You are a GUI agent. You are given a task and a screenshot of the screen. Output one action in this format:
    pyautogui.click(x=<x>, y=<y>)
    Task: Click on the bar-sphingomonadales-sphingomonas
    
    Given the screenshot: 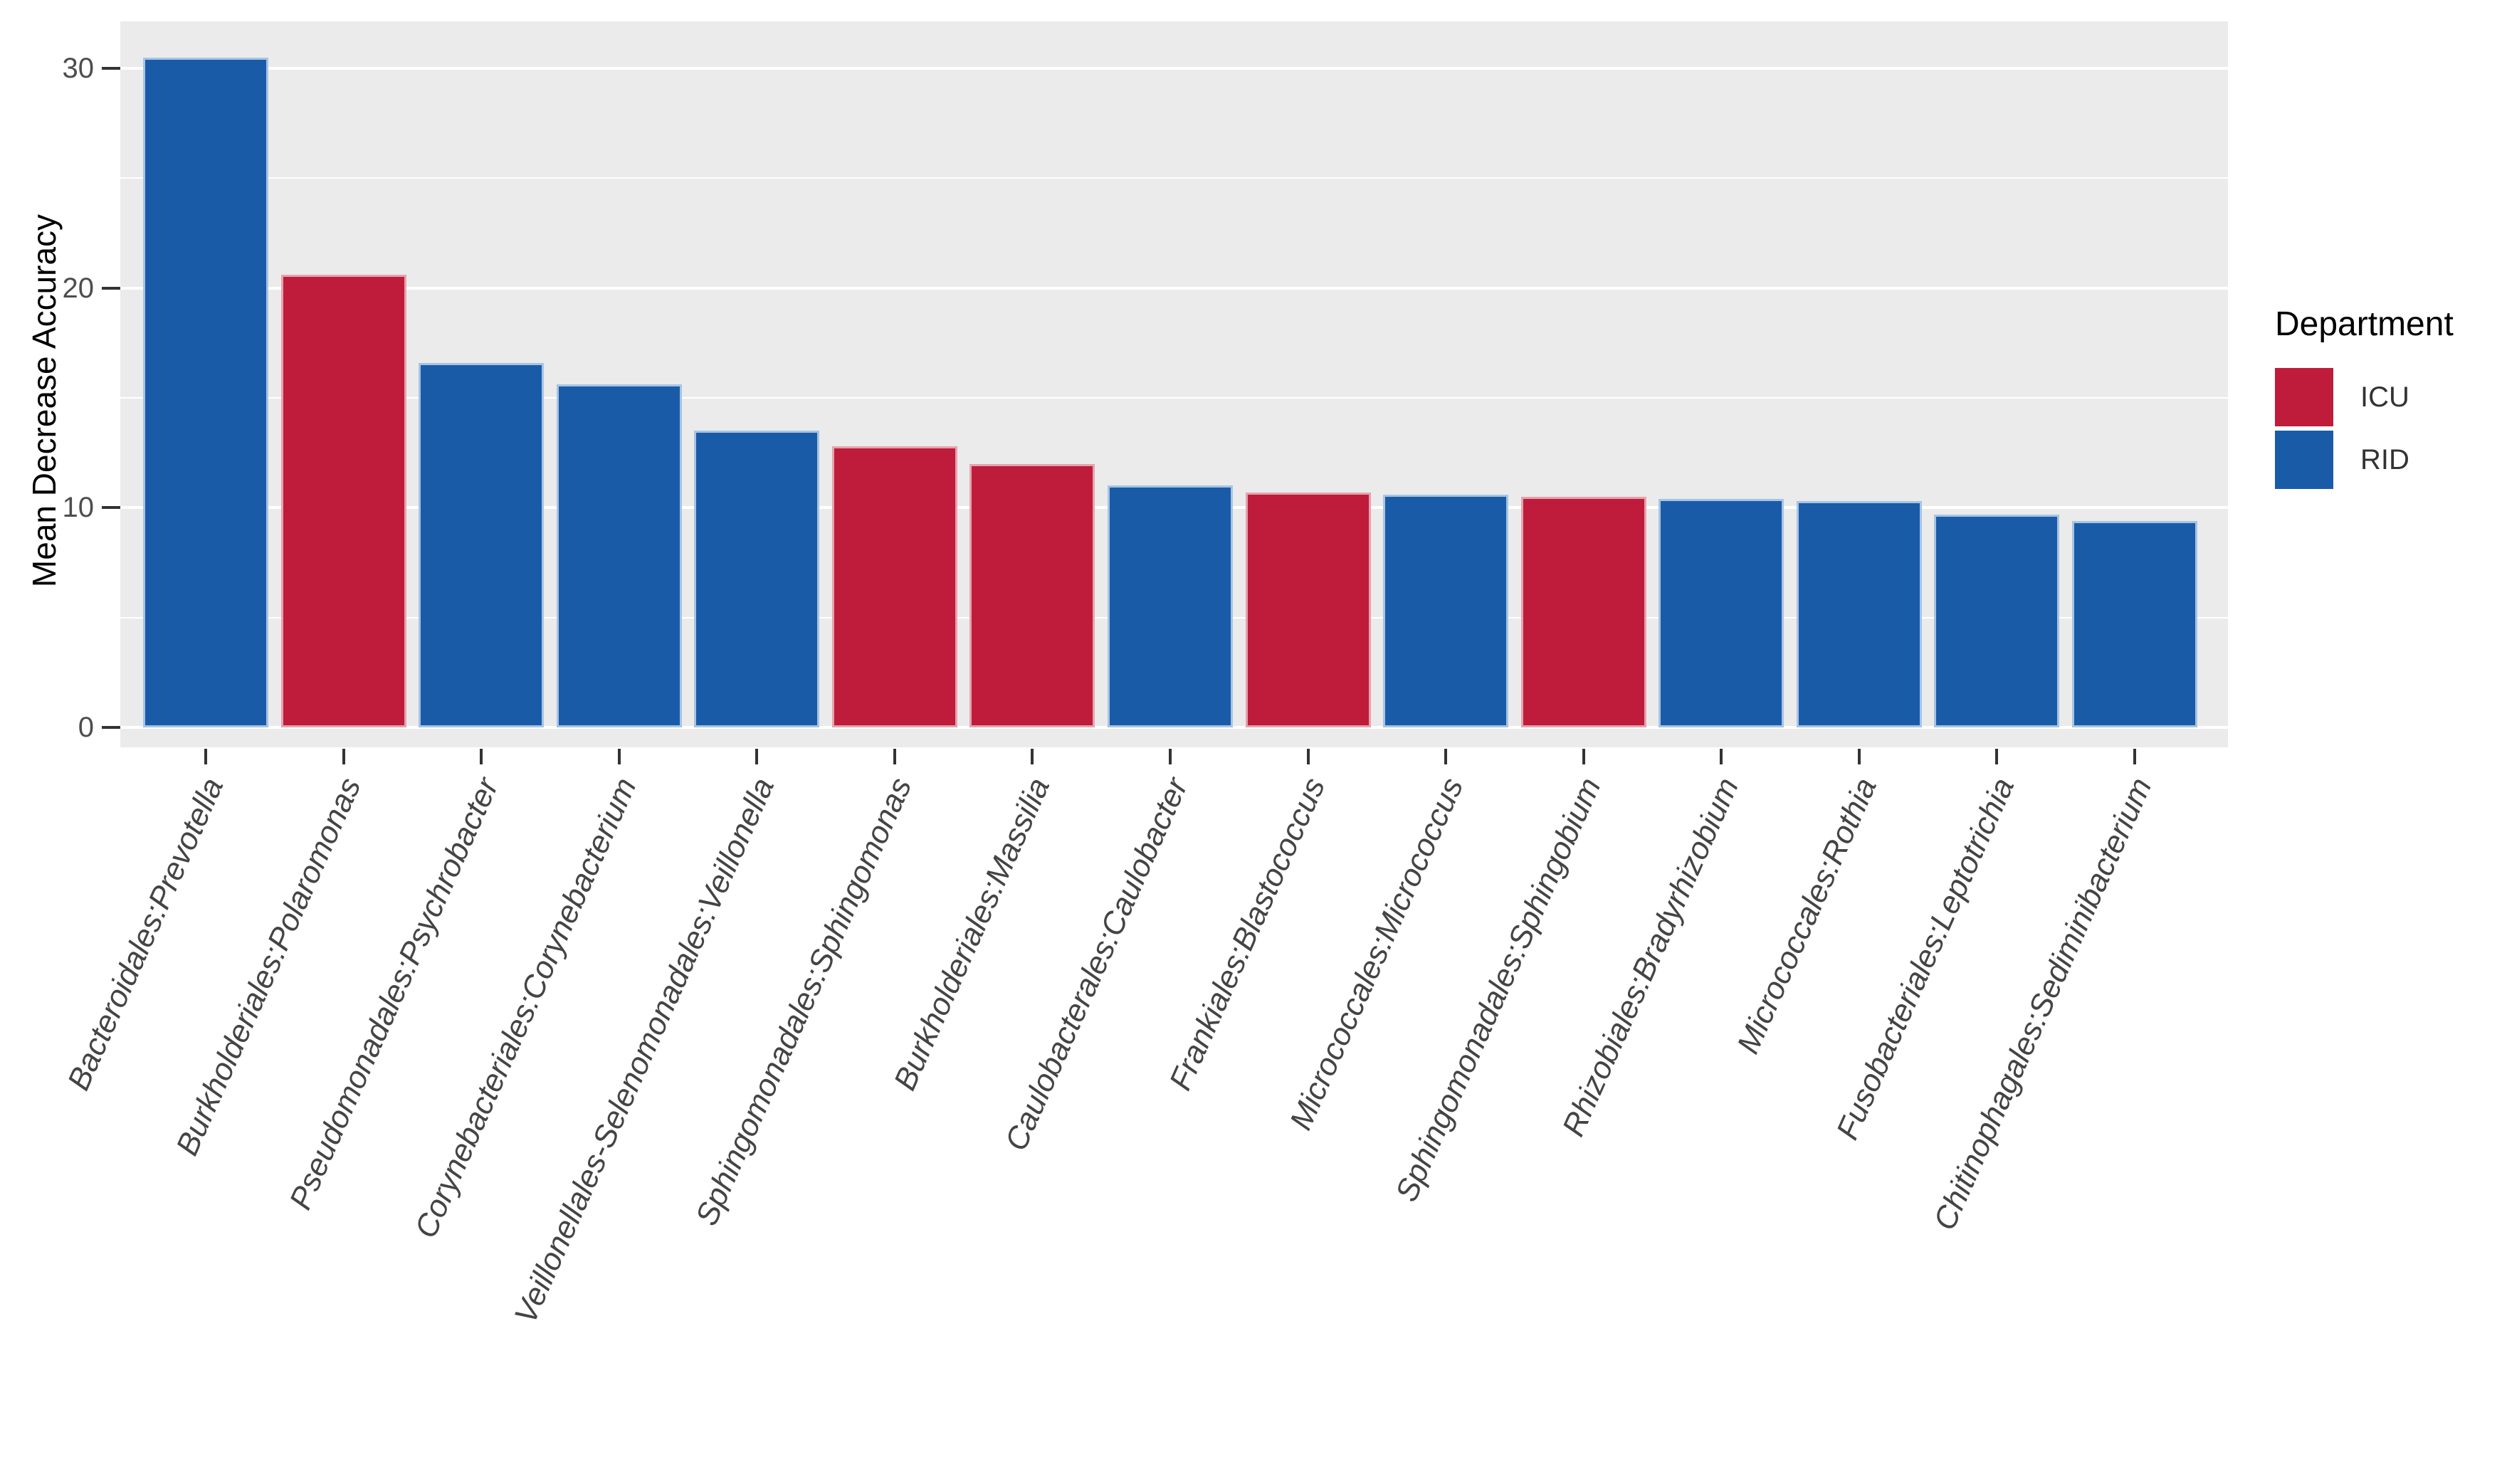 What is the action you would take?
    pyautogui.click(x=894, y=586)
    